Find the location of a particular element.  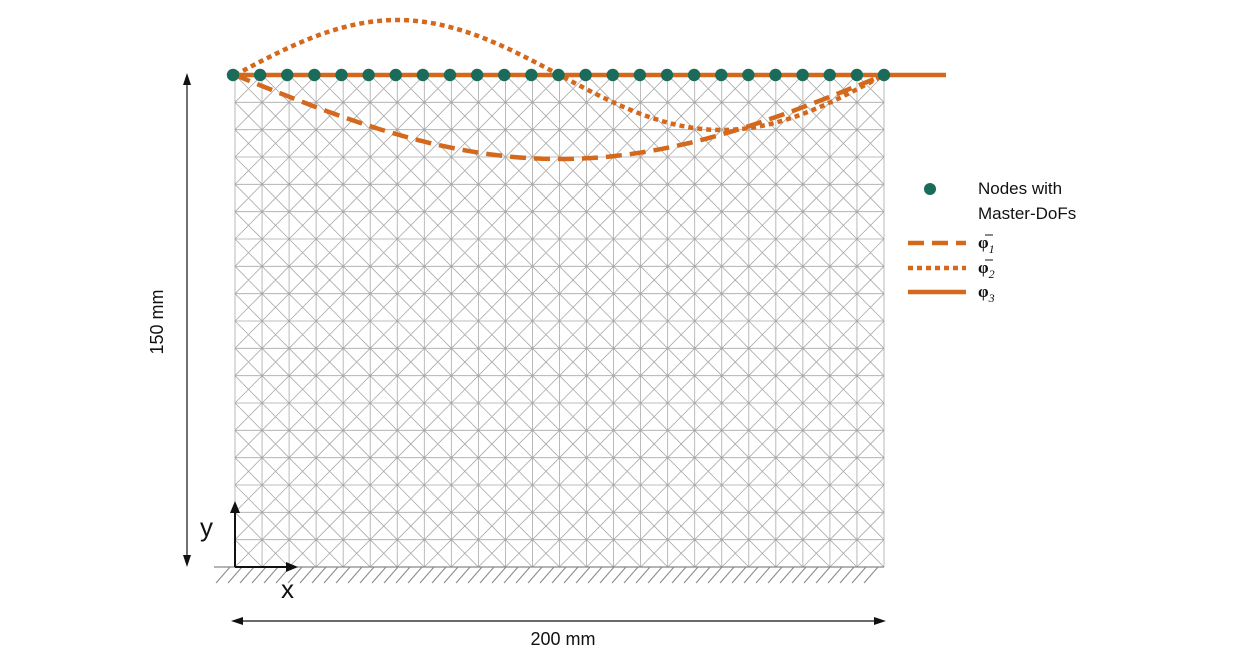

height-dimension-label: 150 mm is located at coordinates (157, 321).